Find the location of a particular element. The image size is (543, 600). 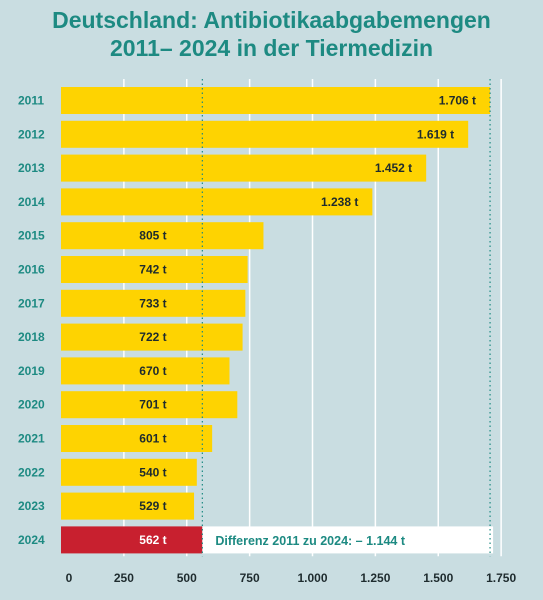

difference-annotation: Differenz 2011 zu 2024: – 1.144 t is located at coordinates (310, 541).